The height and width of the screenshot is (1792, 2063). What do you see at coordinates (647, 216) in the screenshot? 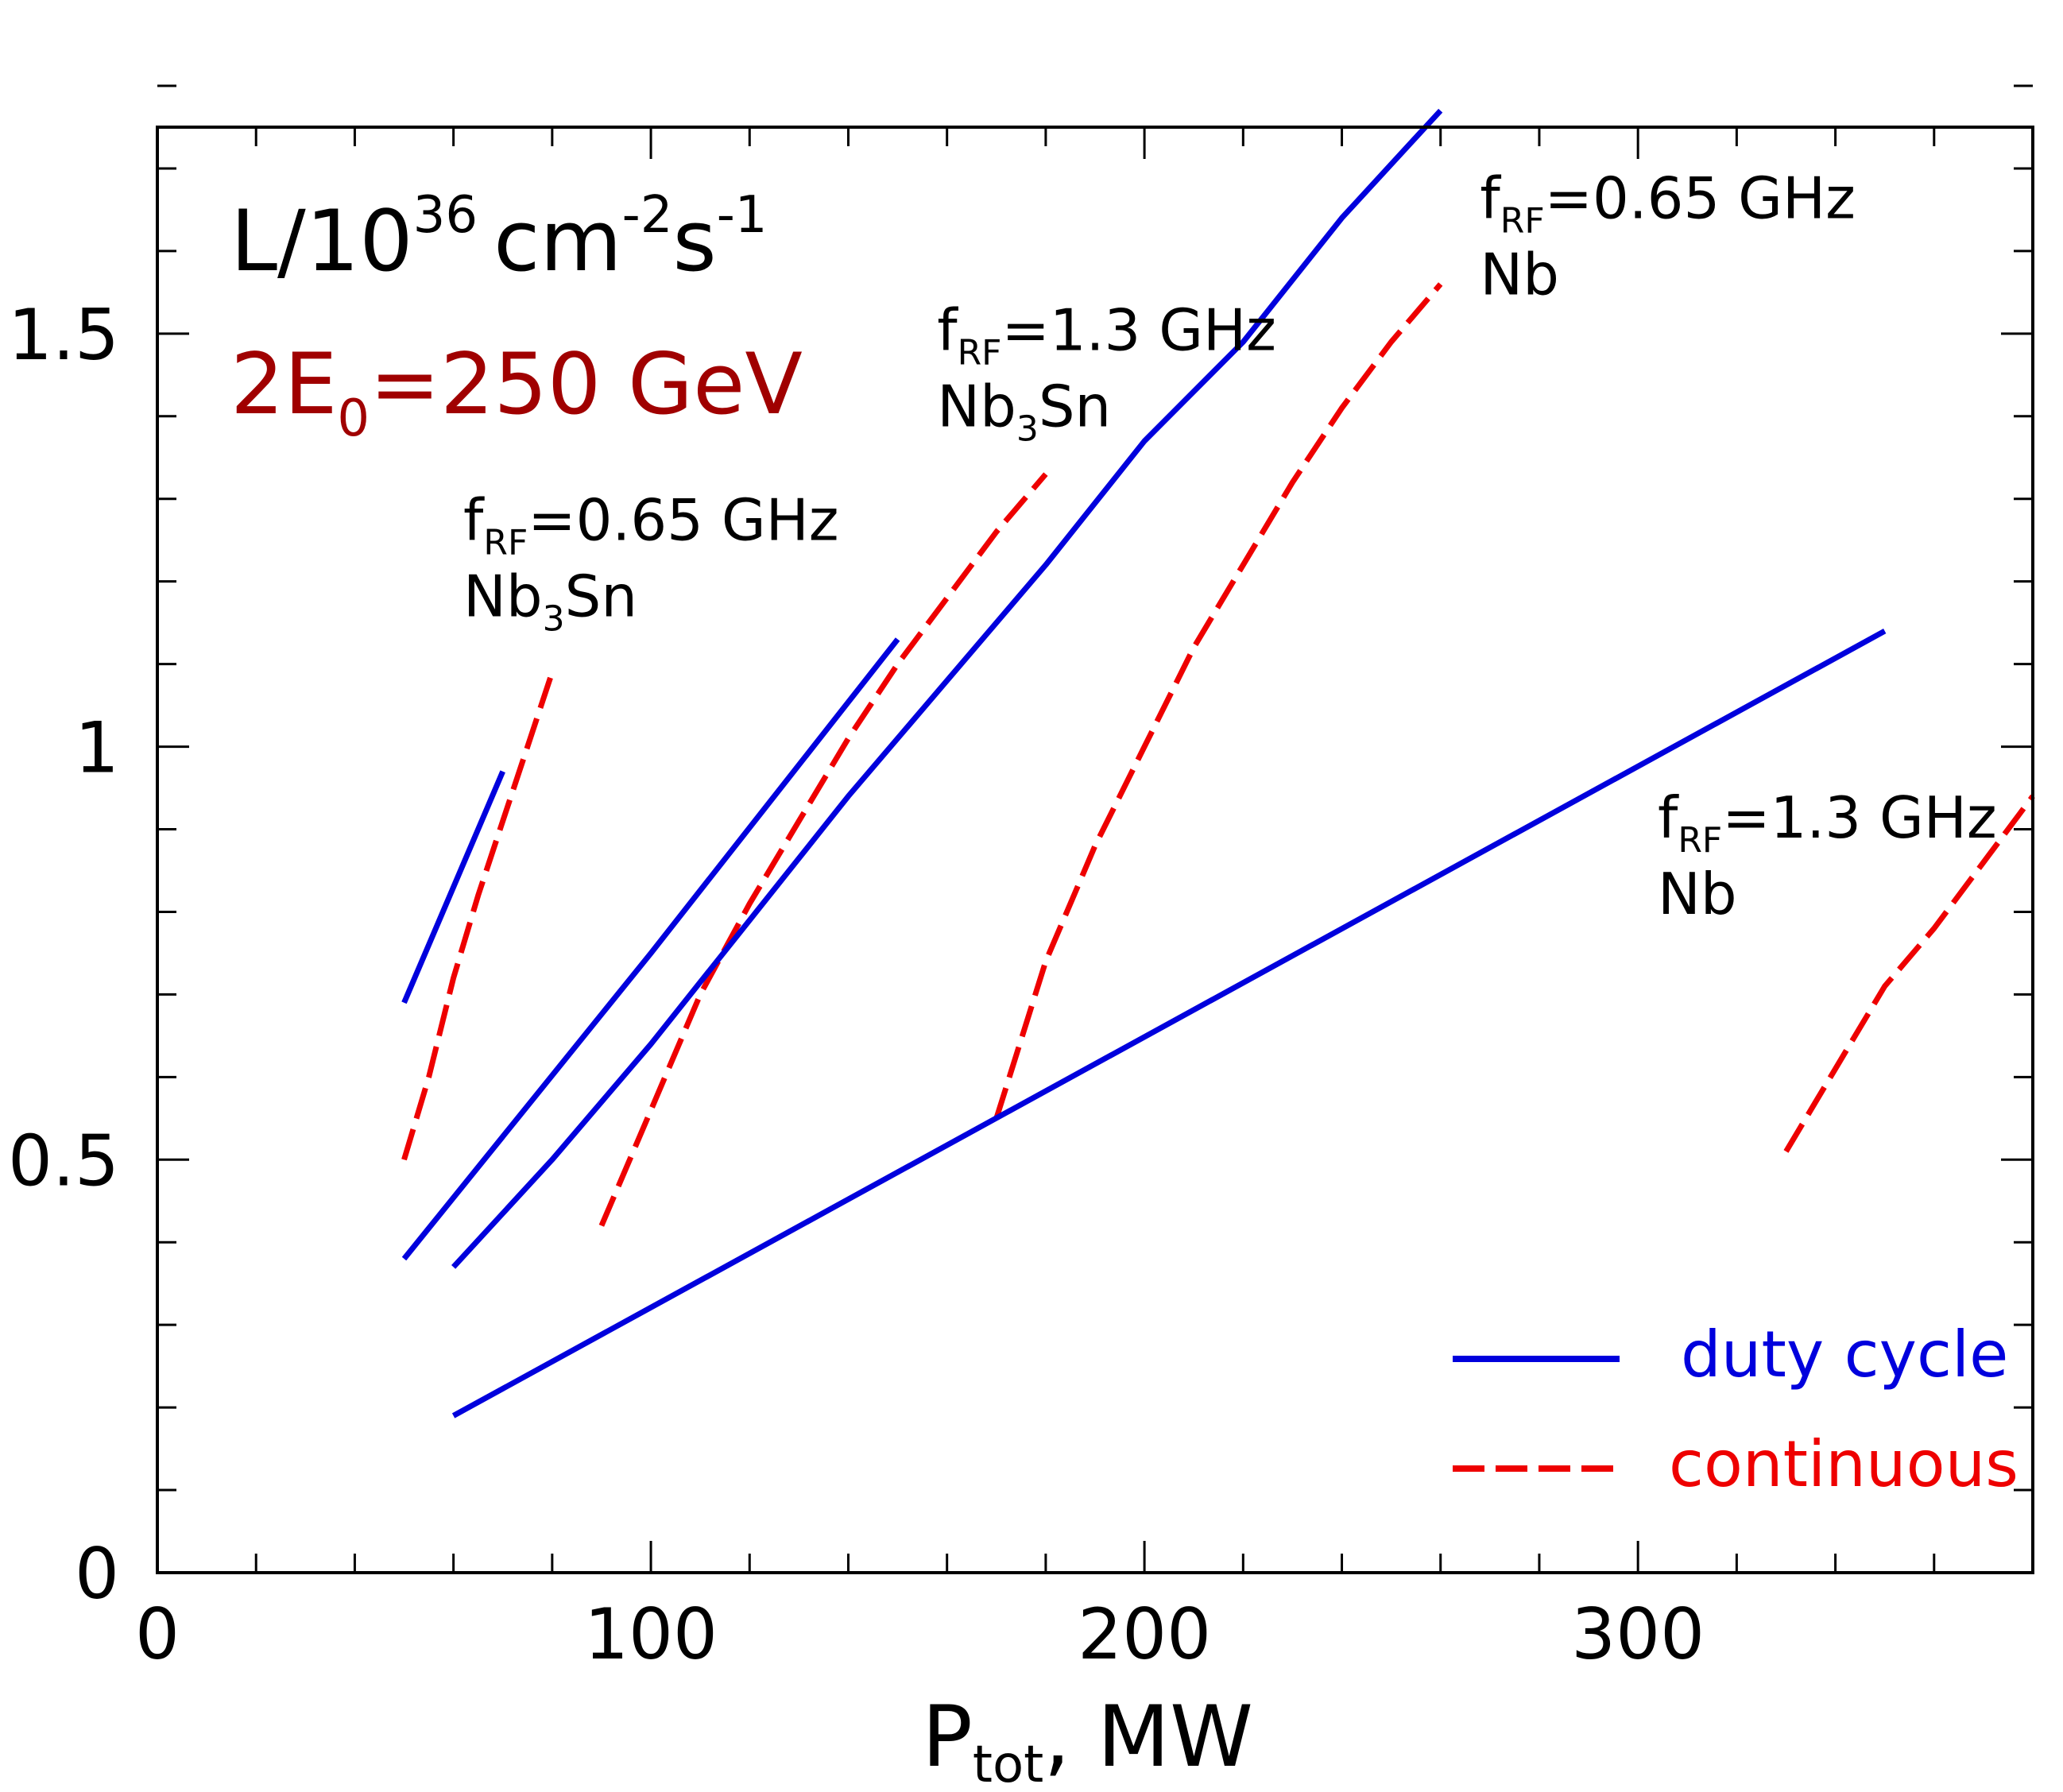
I see `luminosity-cm-exponent: -2` at bounding box center [647, 216].